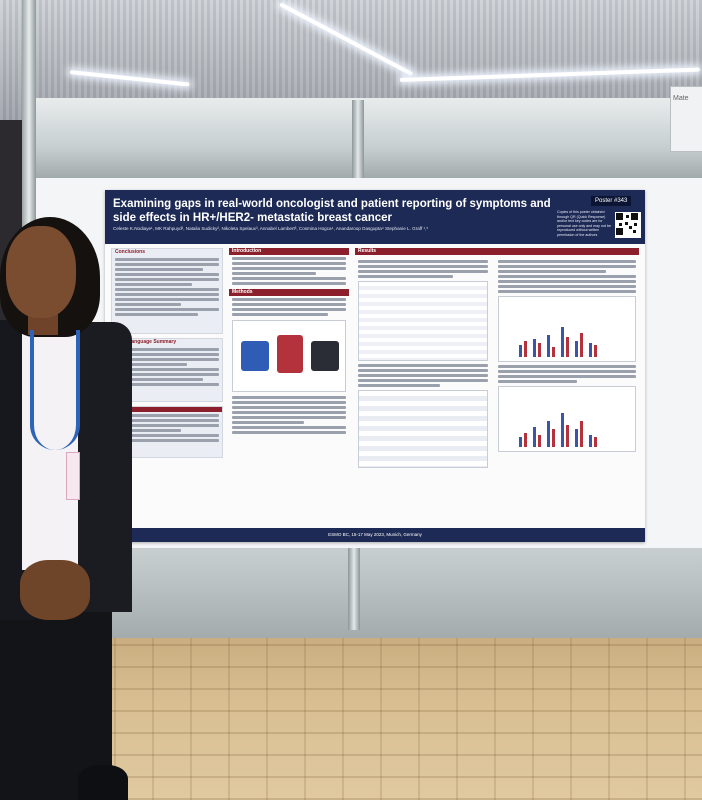  I want to click on board-frame-top, so click(366, 140).